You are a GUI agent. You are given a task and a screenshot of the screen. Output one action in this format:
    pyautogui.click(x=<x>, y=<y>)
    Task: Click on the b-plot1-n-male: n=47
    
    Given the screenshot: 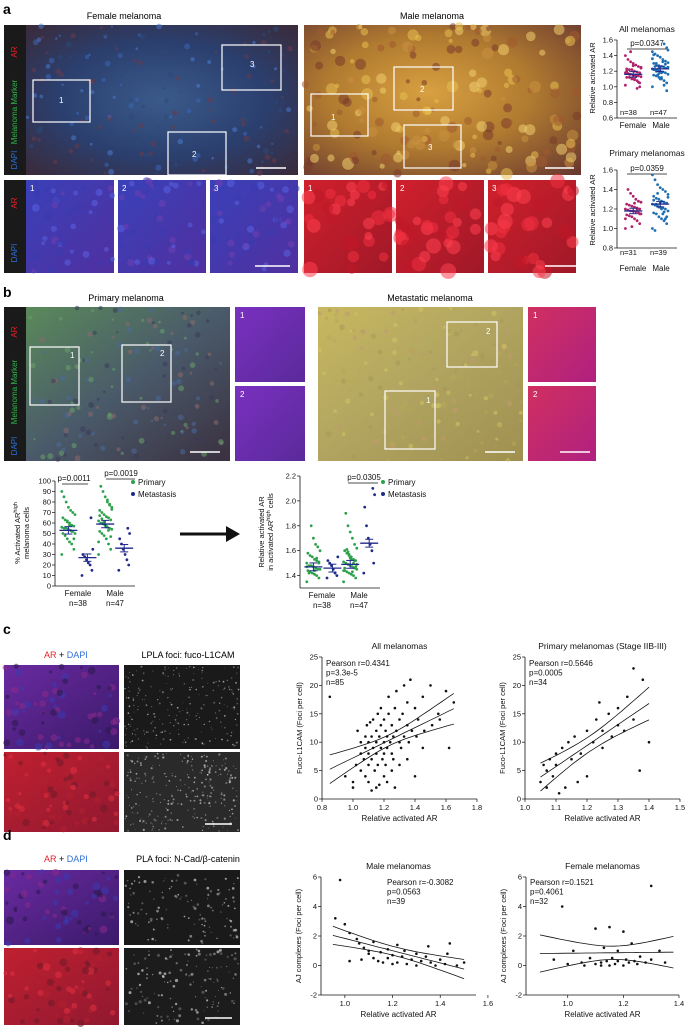 What is the action you would take?
    pyautogui.click(x=115, y=603)
    